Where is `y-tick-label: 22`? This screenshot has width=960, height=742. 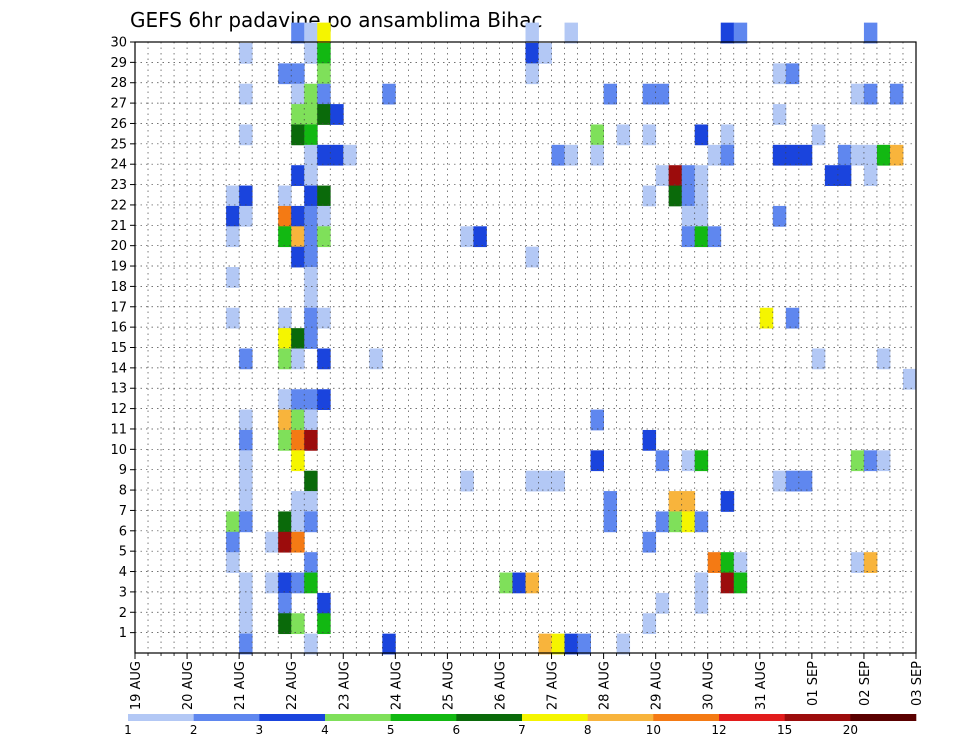
y-tick-label: 22 is located at coordinates (118, 205).